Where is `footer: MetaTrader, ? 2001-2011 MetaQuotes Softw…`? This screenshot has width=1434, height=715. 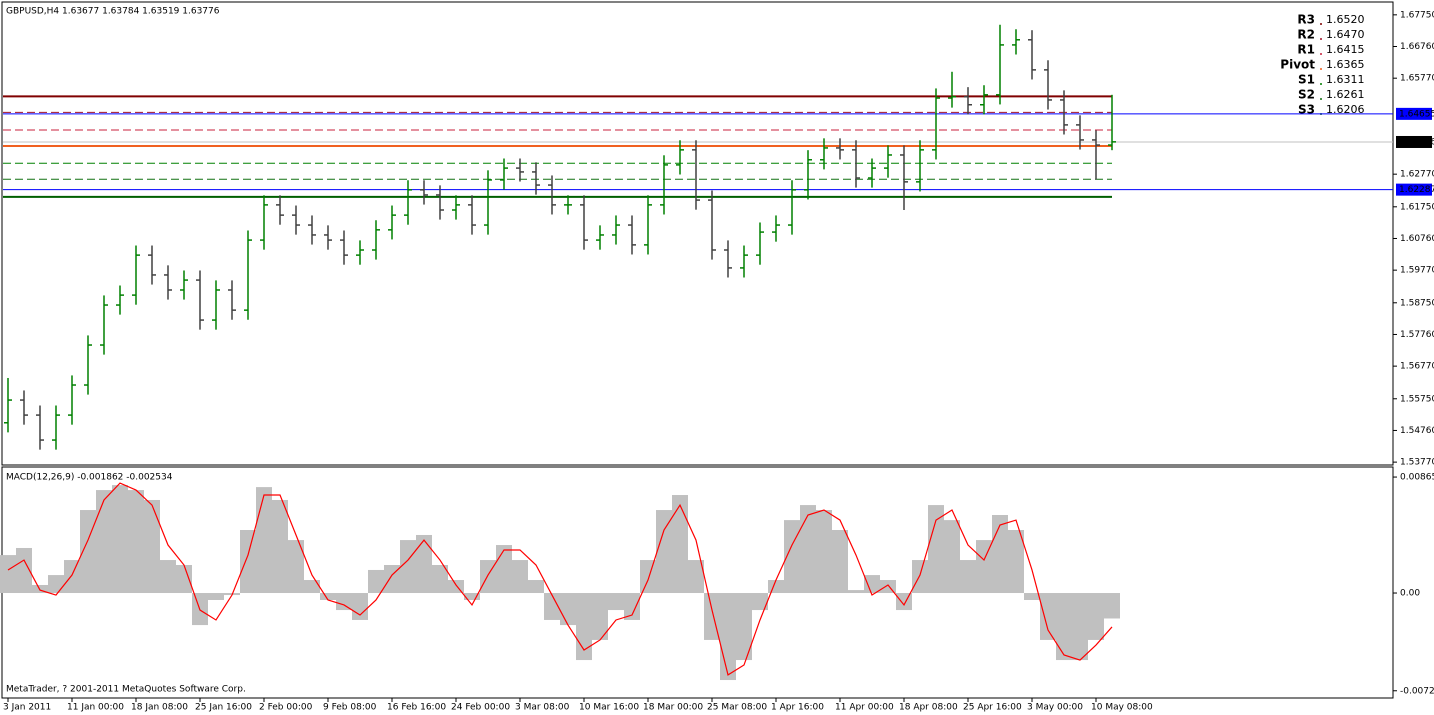 footer: MetaTrader, ? 2001-2011 MetaQuotes Softw… is located at coordinates (126, 690).